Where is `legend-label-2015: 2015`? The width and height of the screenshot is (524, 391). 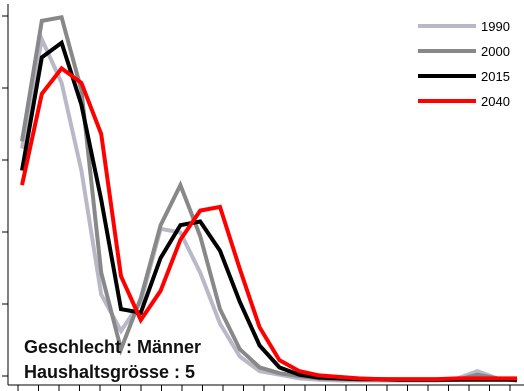 legend-label-2015: 2015 is located at coordinates (495, 76).